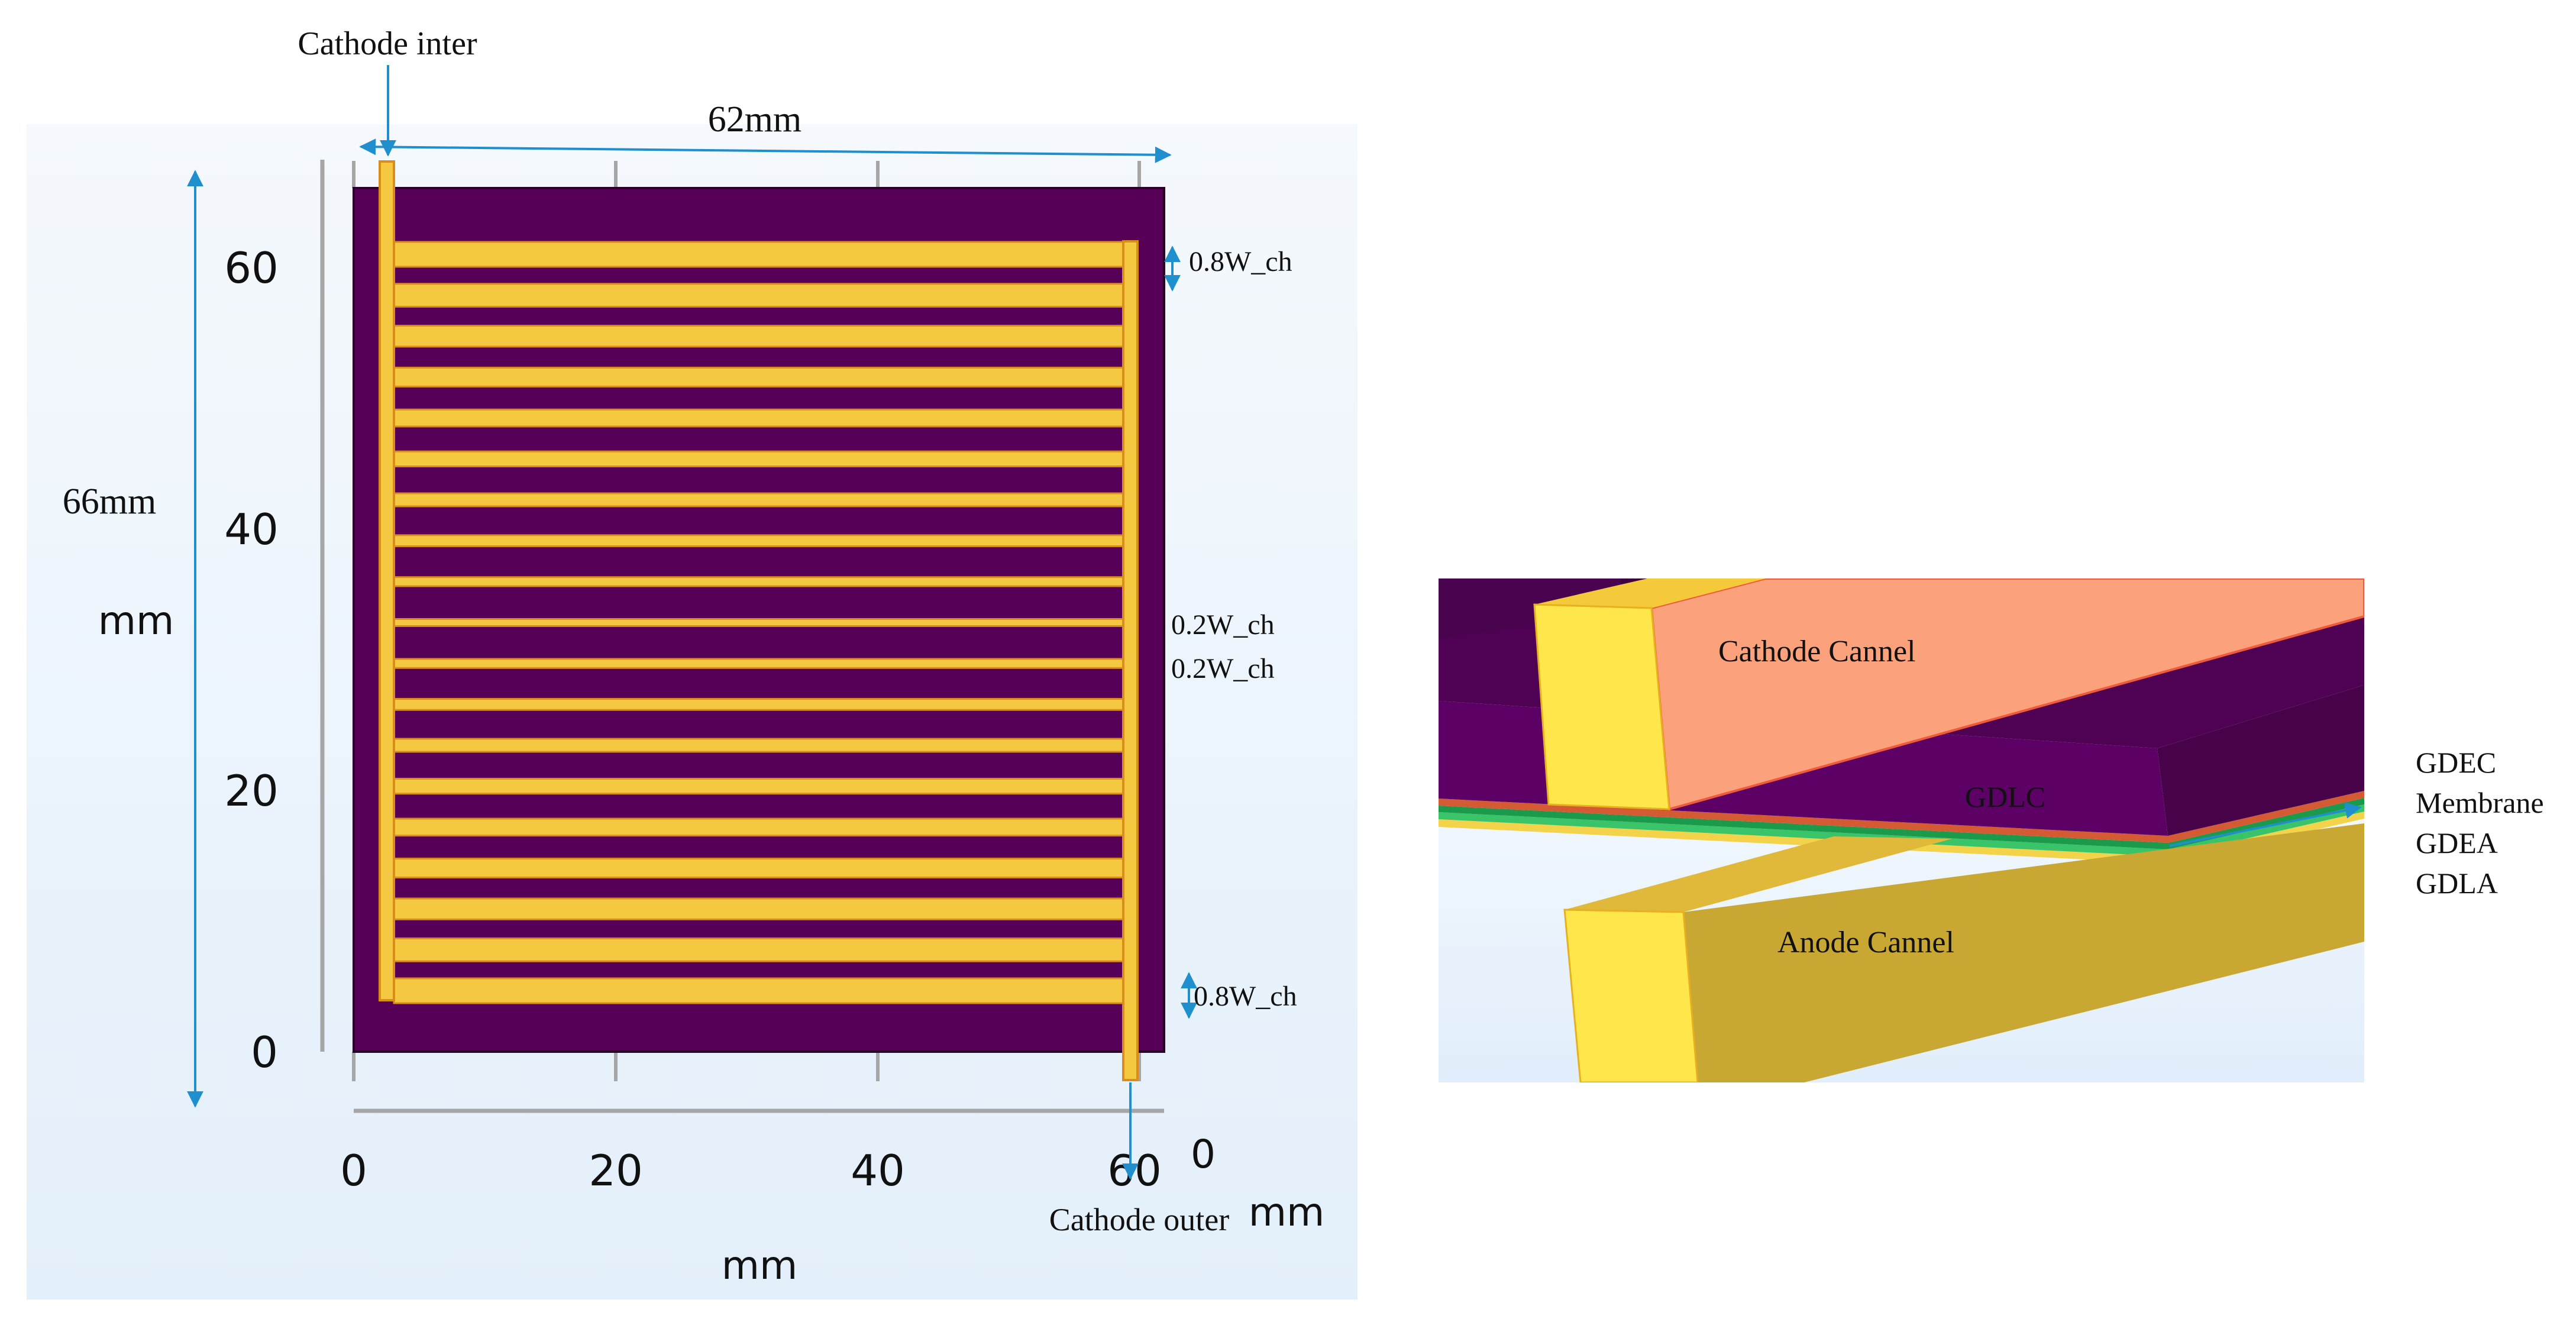 Image resolution: width=2576 pixels, height=1322 pixels. I want to click on cathode-inlet-manifold, so click(387, 580).